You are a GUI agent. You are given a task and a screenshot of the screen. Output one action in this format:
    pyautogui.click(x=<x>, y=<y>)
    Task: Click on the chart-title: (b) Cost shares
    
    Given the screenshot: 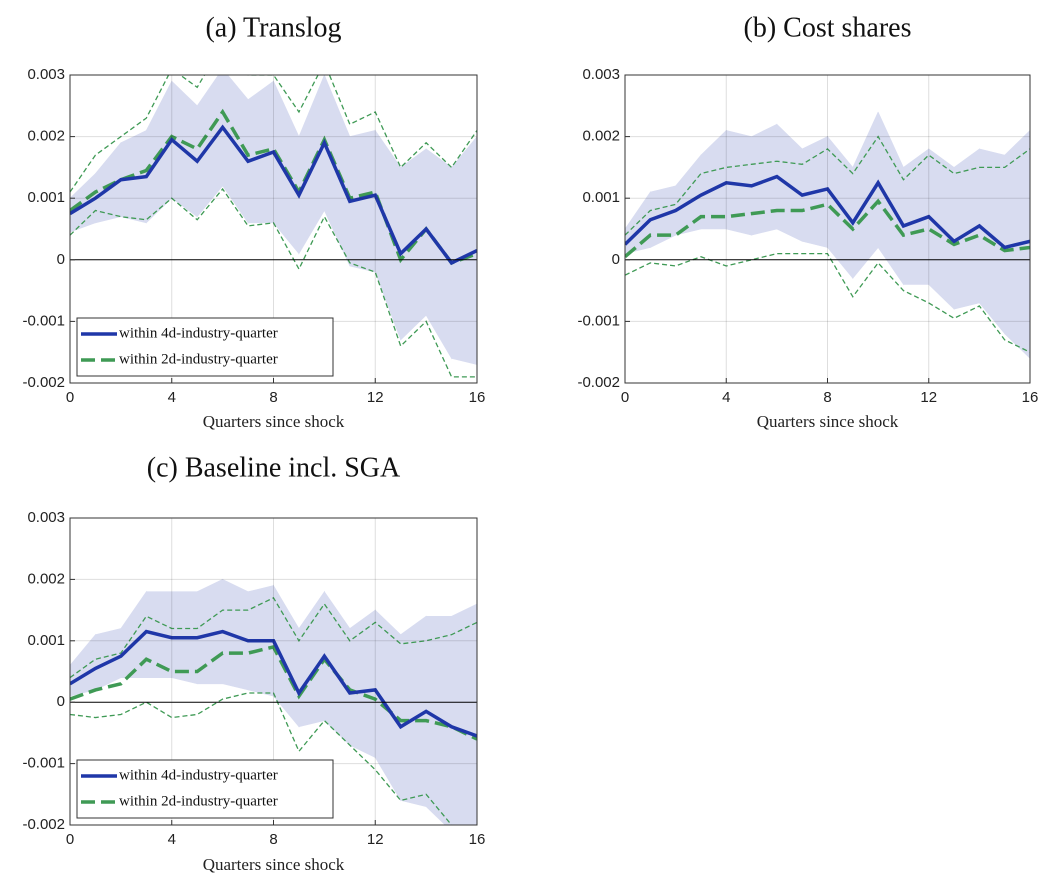 What is the action you would take?
    pyautogui.click(x=828, y=27)
    